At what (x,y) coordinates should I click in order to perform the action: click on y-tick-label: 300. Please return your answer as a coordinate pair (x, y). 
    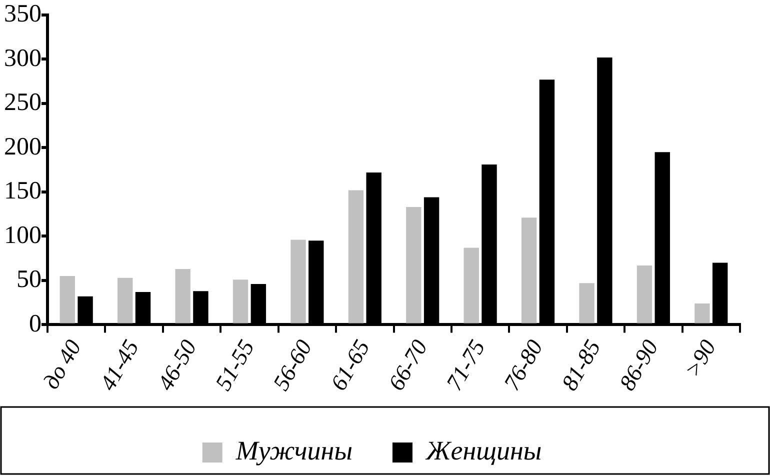
    Looking at the image, I should click on (23, 58).